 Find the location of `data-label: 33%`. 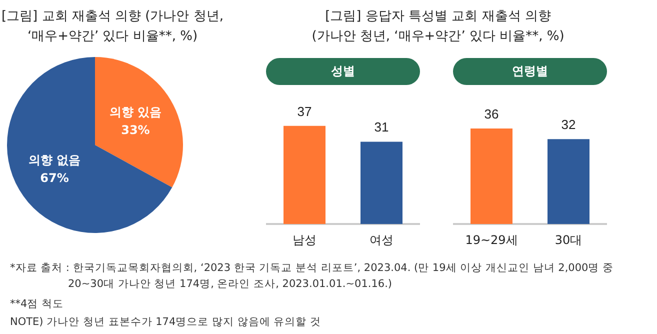

data-label: 33% is located at coordinates (135, 130).